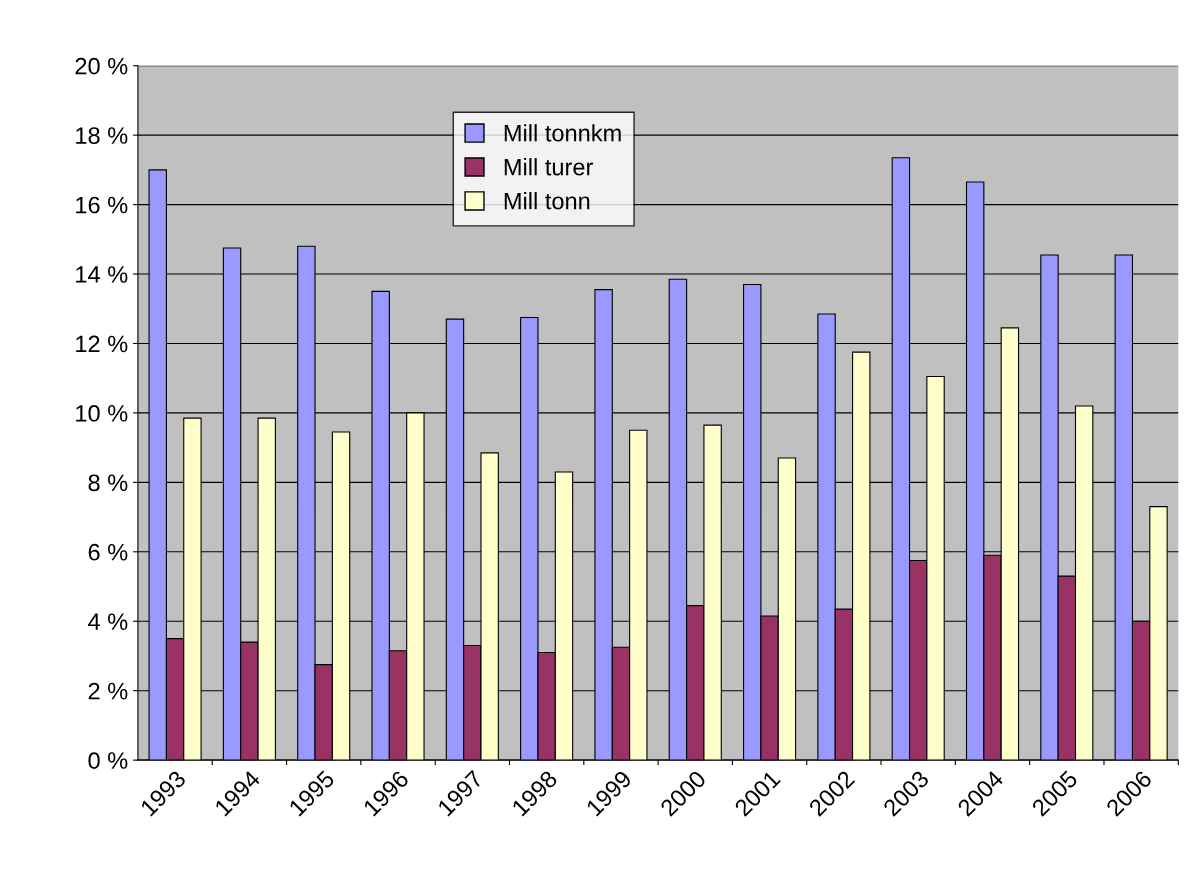 This screenshot has width=1189, height=888. I want to click on y-tick-label: 10 %, so click(102, 413).